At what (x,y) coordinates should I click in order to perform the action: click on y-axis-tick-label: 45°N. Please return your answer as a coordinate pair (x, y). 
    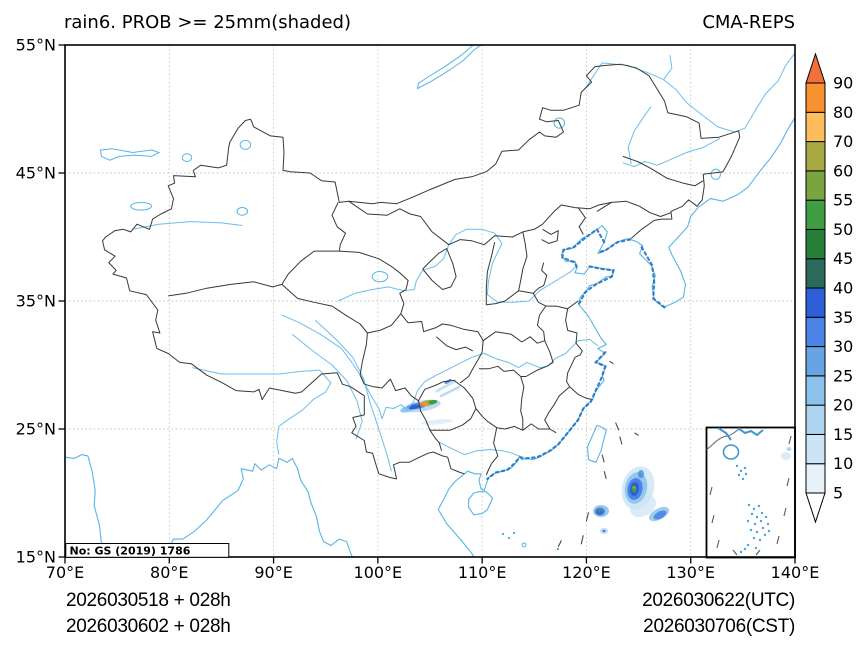
    Looking at the image, I should click on (36, 173).